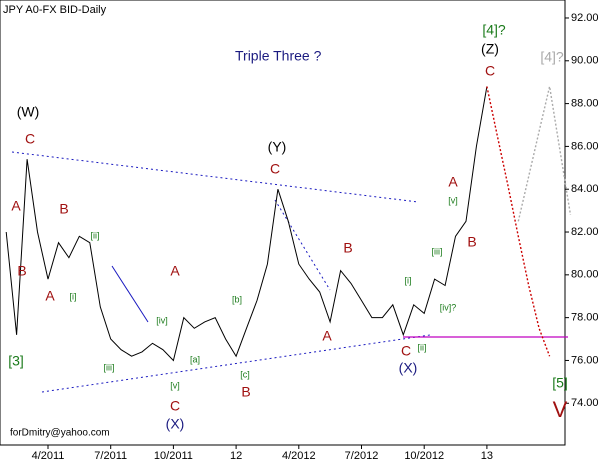 The height and width of the screenshot is (462, 610). I want to click on x-tick-label: 13, so click(487, 456).